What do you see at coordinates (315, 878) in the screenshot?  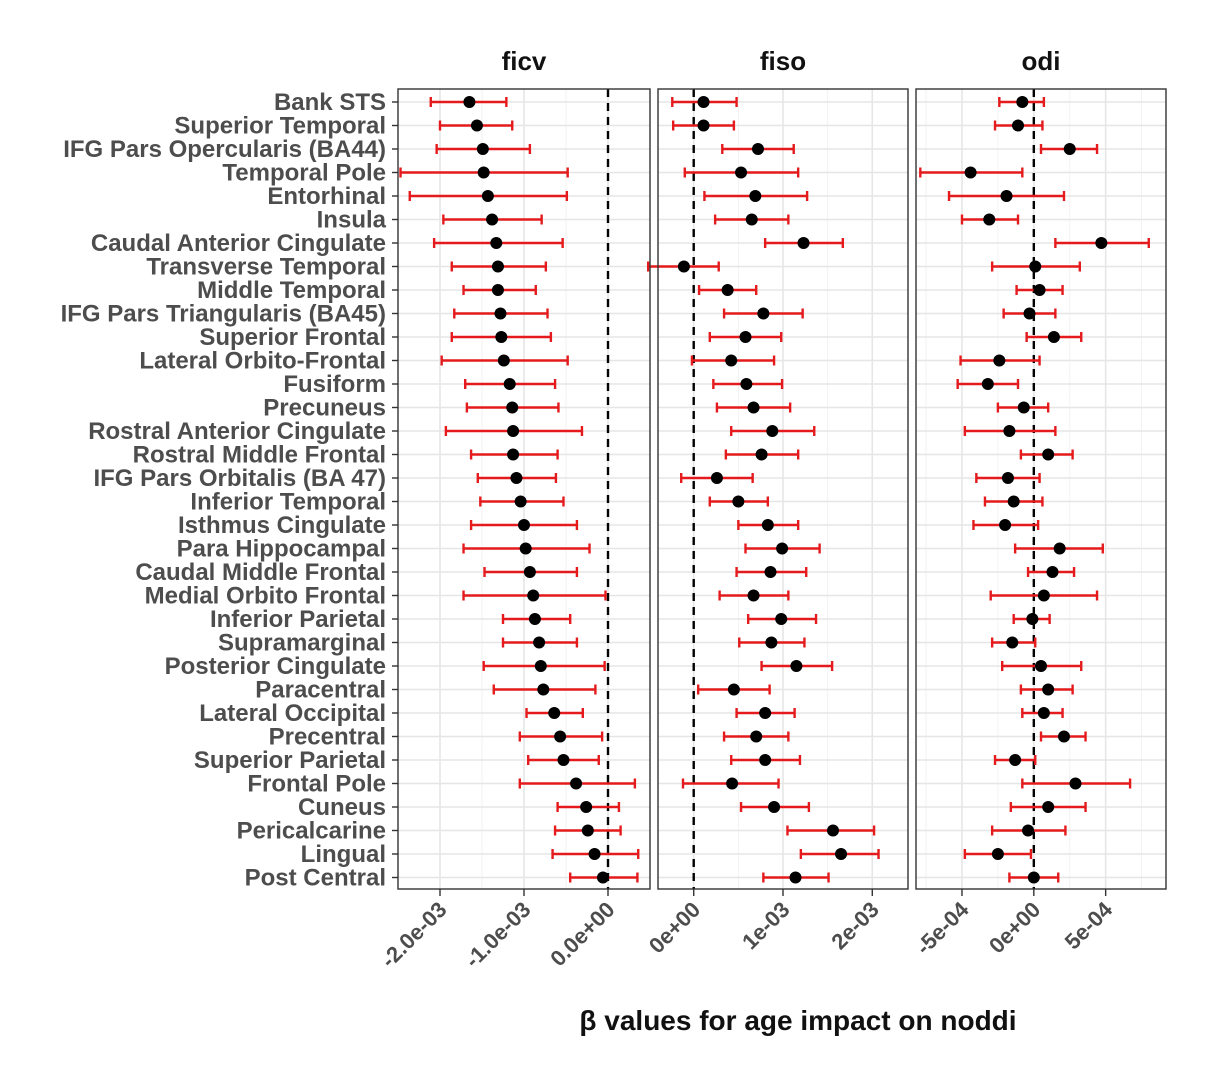 I see `region-label: Post Central` at bounding box center [315, 878].